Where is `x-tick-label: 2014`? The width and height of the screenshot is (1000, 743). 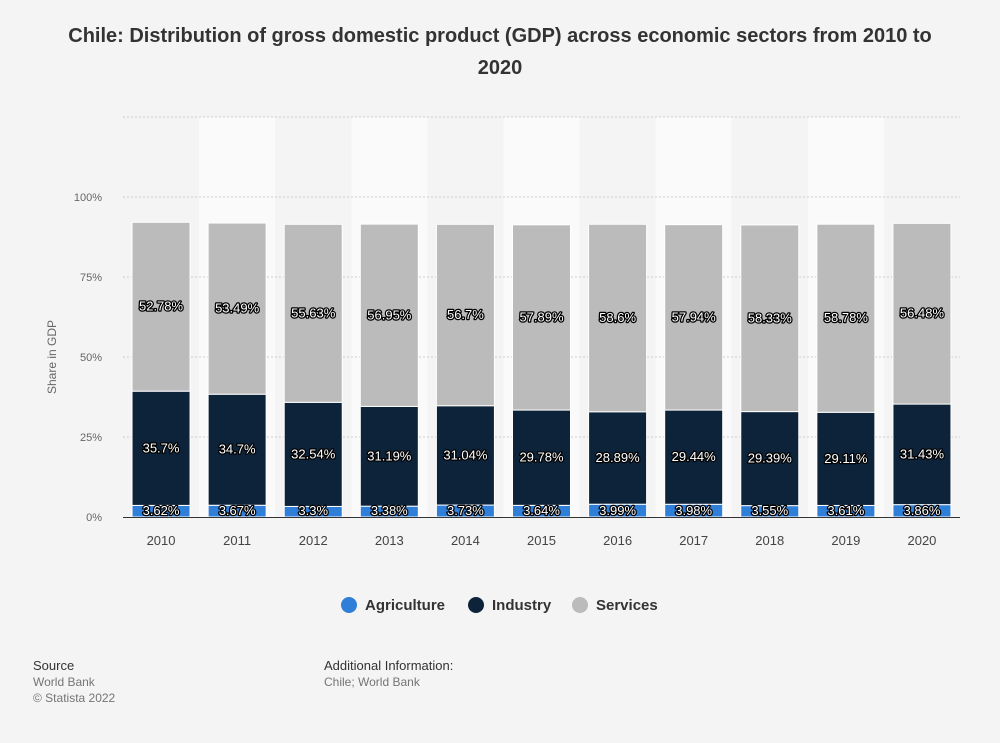
x-tick-label: 2014 is located at coordinates (465, 540).